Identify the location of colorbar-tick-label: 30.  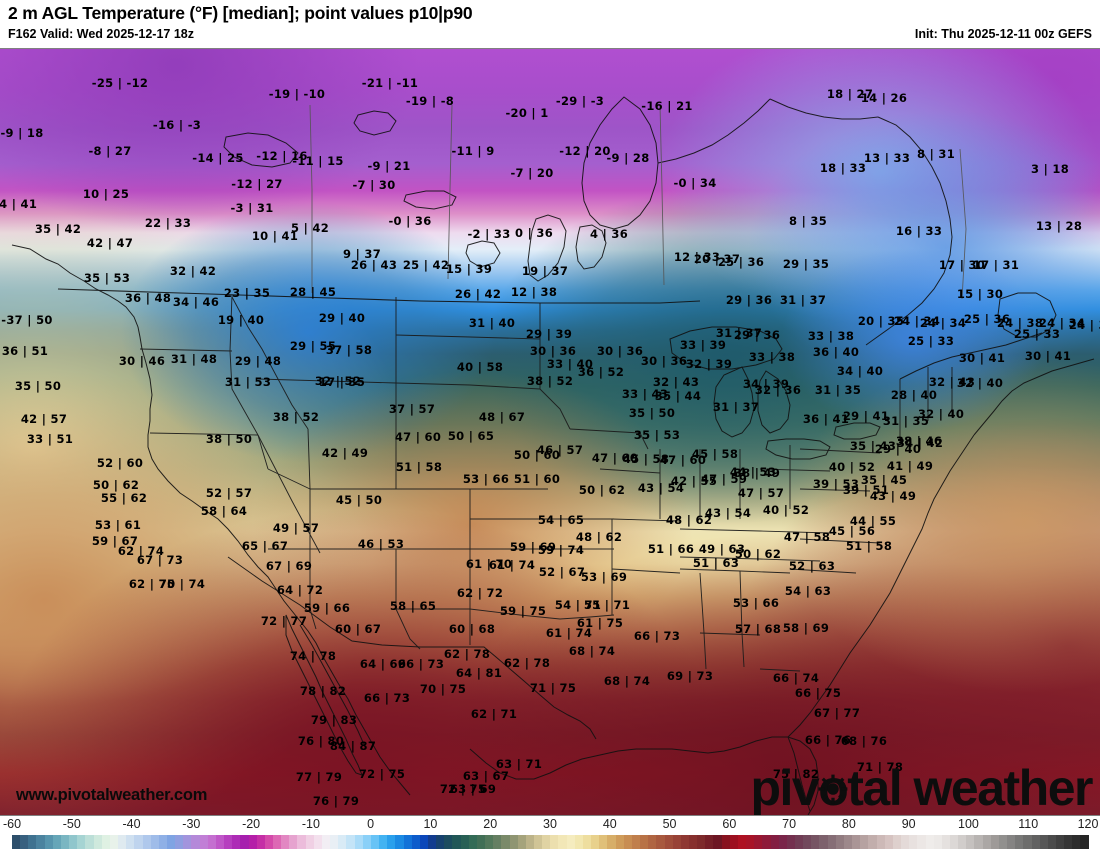
(550, 824).